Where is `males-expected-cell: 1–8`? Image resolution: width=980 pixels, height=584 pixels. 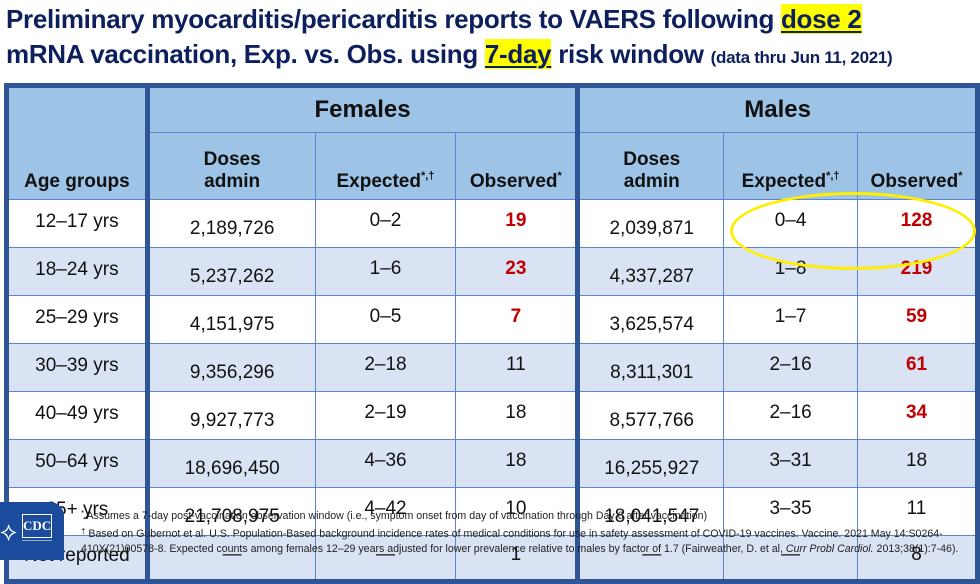
males-expected-cell: 1–8 is located at coordinates (791, 271).